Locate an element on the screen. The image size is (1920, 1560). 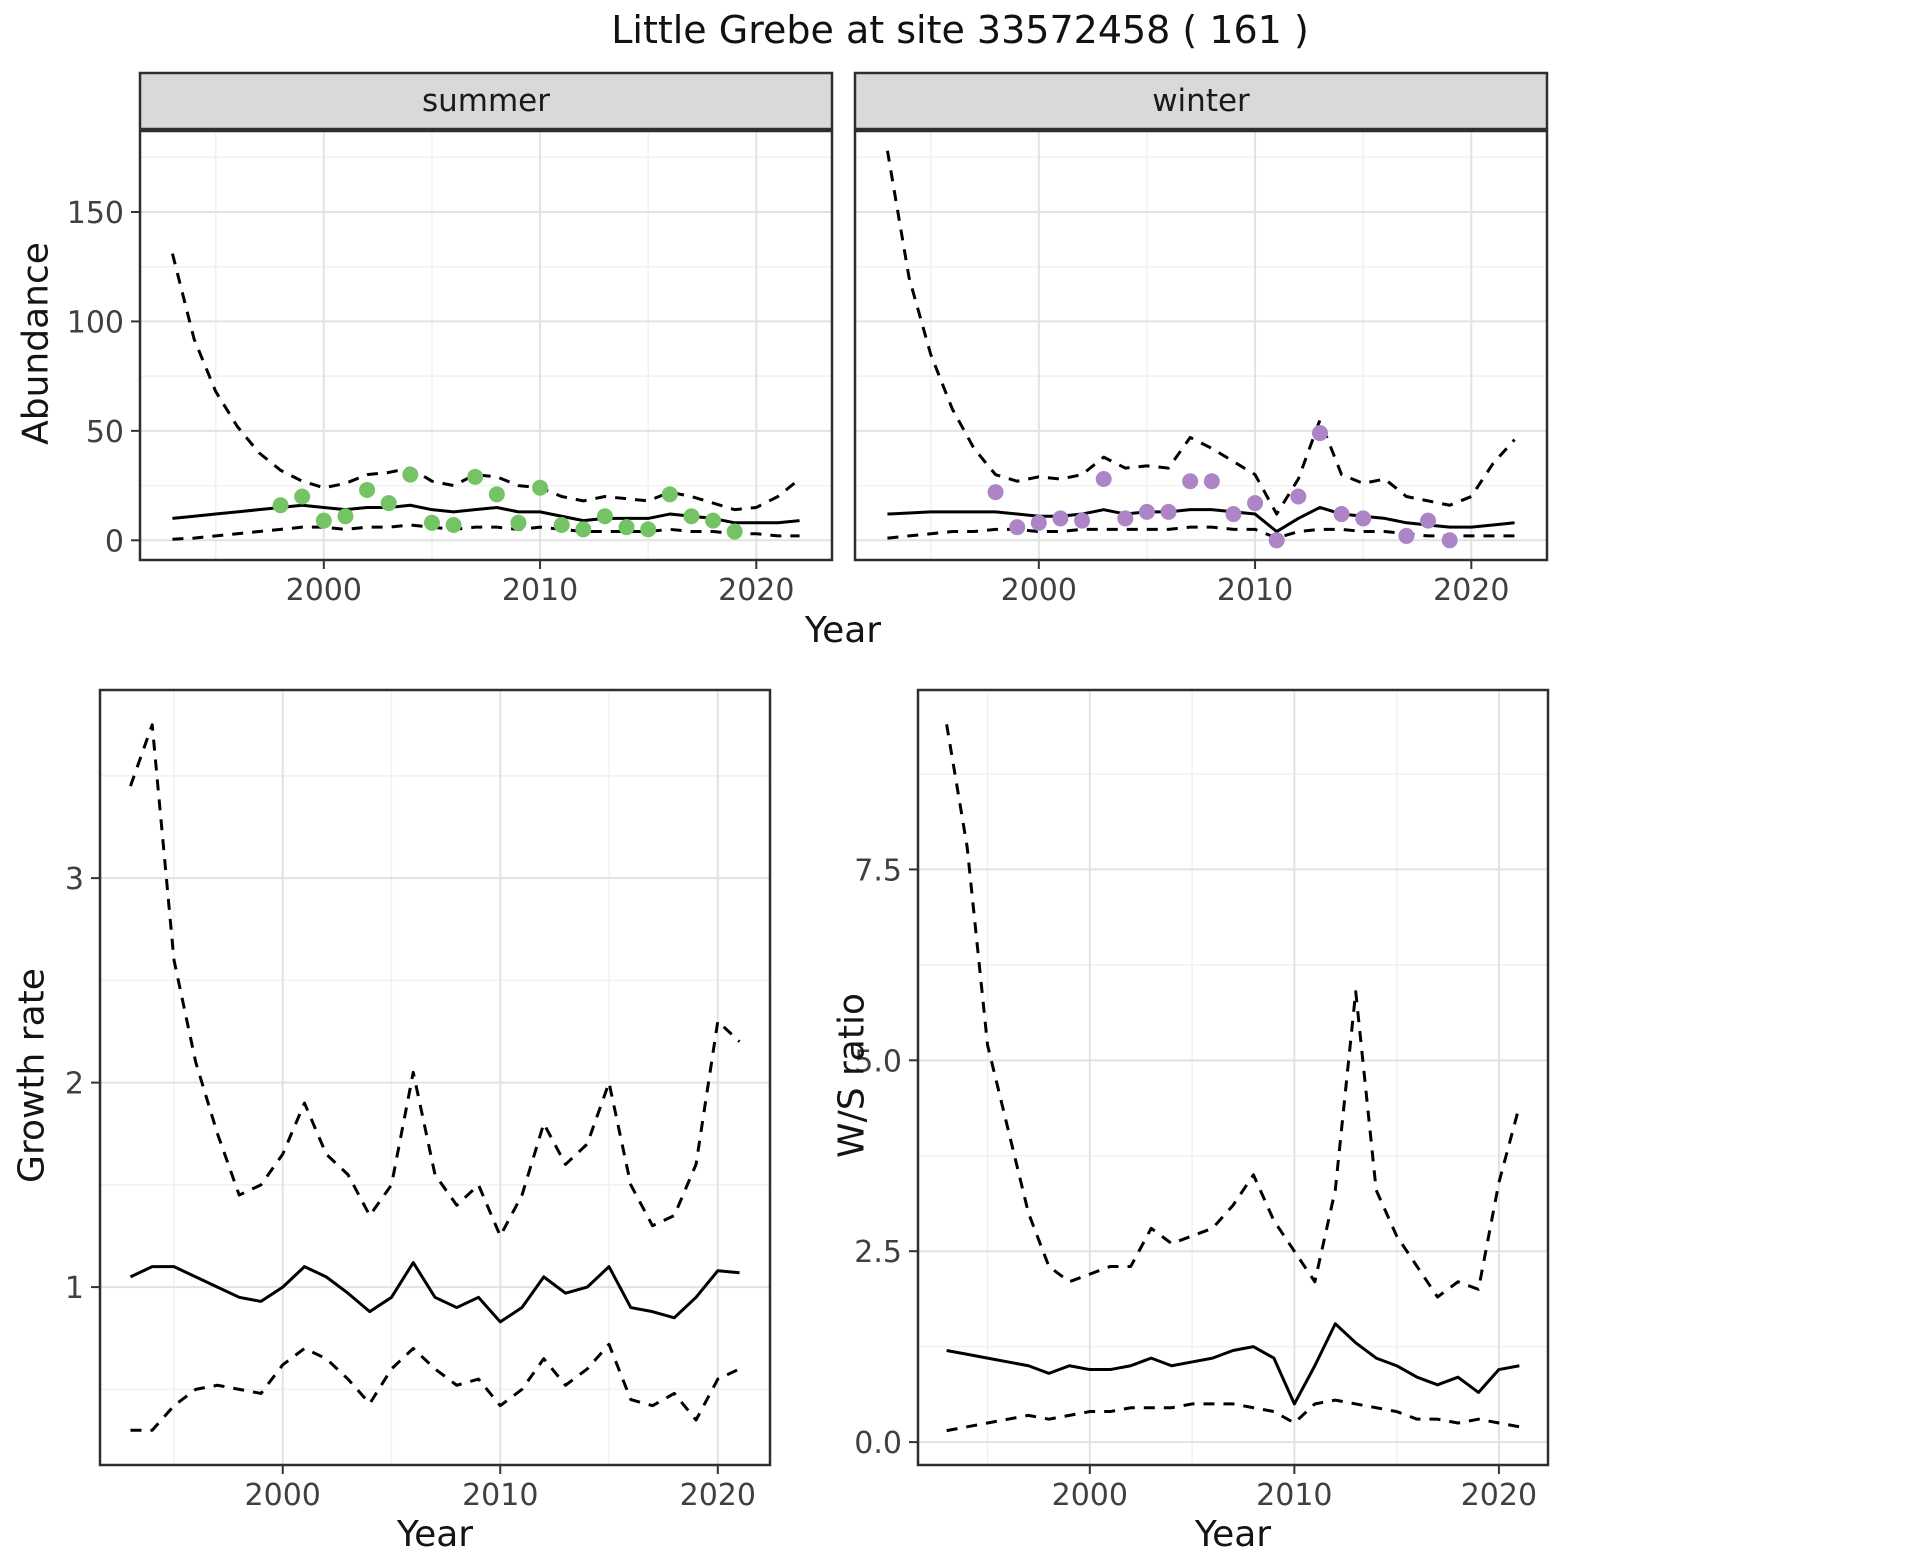
year-axis-label-growth: Year is located at coordinates (435, 1534).